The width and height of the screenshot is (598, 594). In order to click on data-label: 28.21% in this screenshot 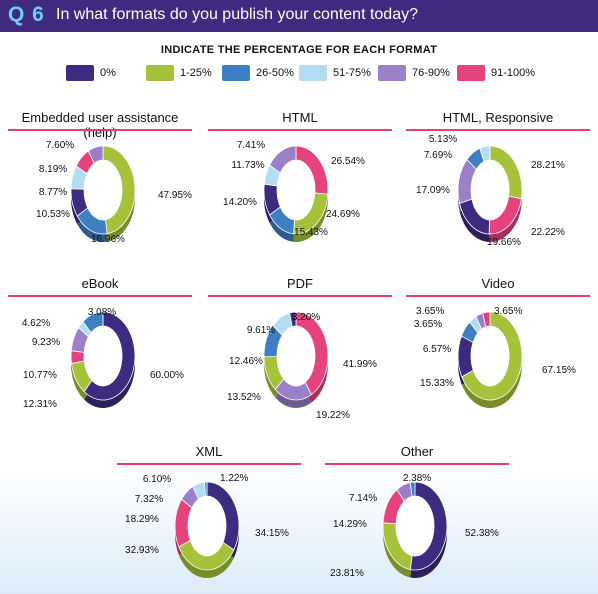, I will do `click(548, 165)`.